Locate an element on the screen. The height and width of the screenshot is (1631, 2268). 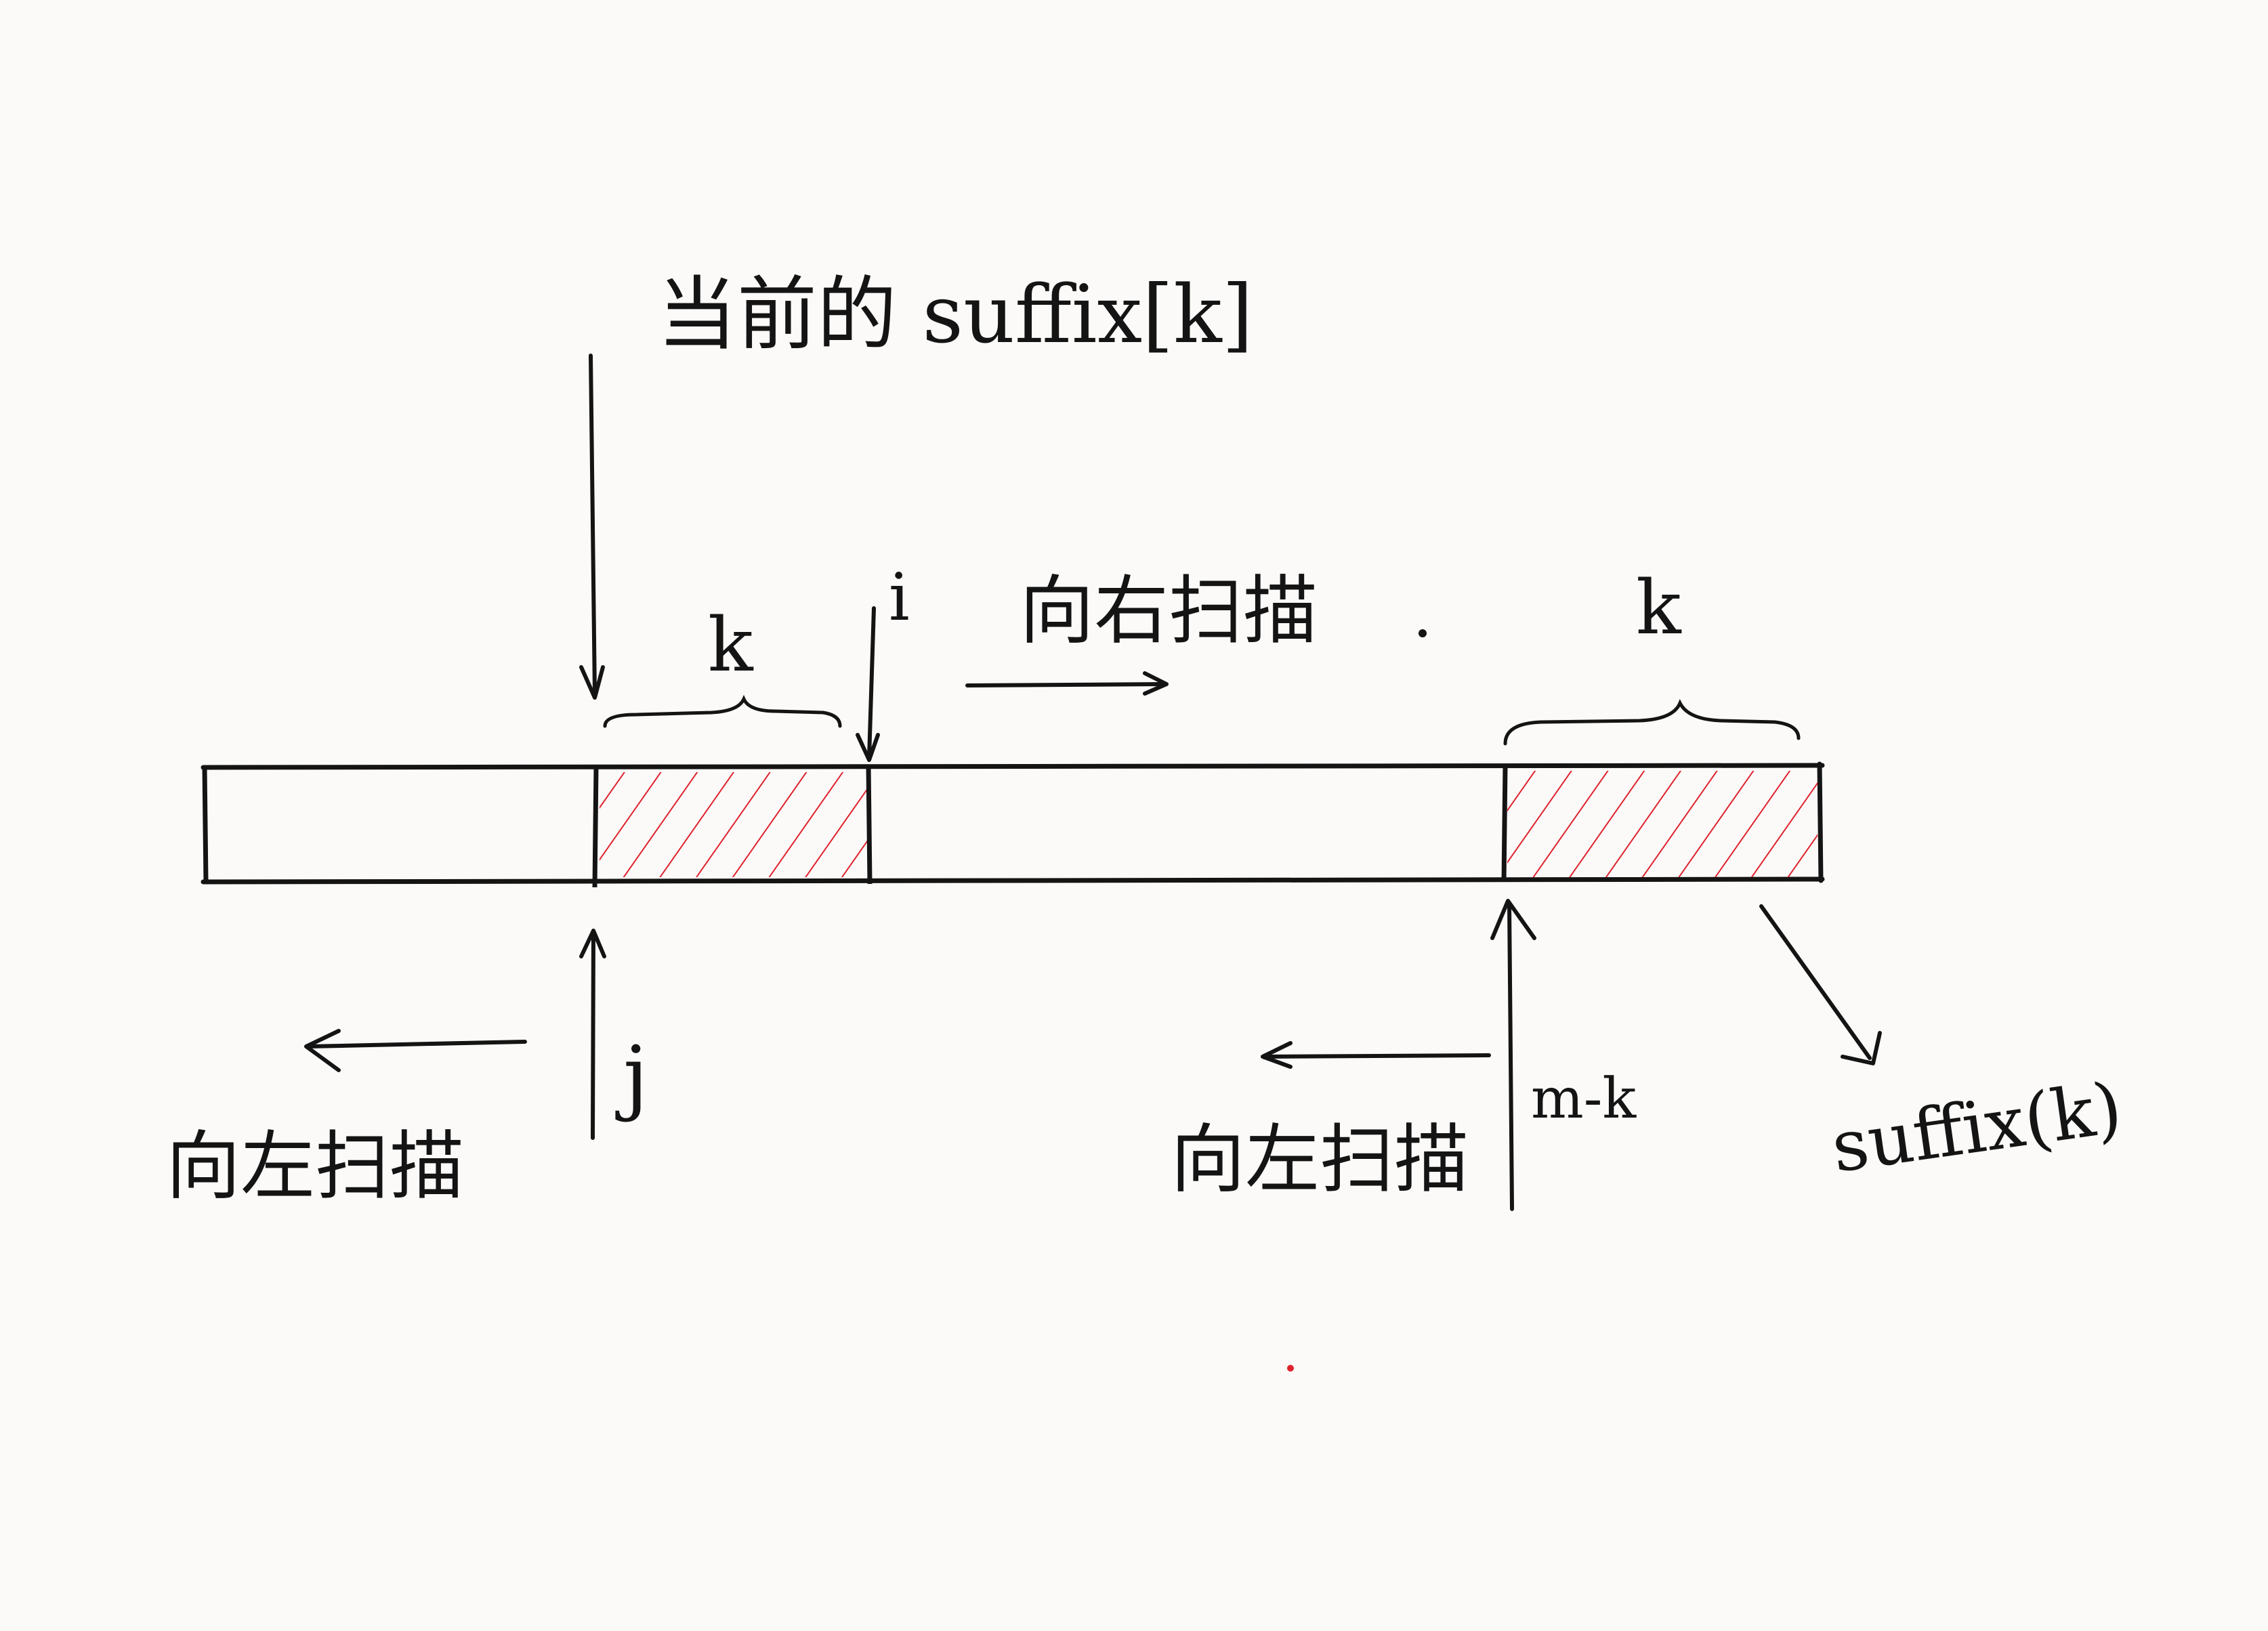
stray-dot-red is located at coordinates (1290, 1368).